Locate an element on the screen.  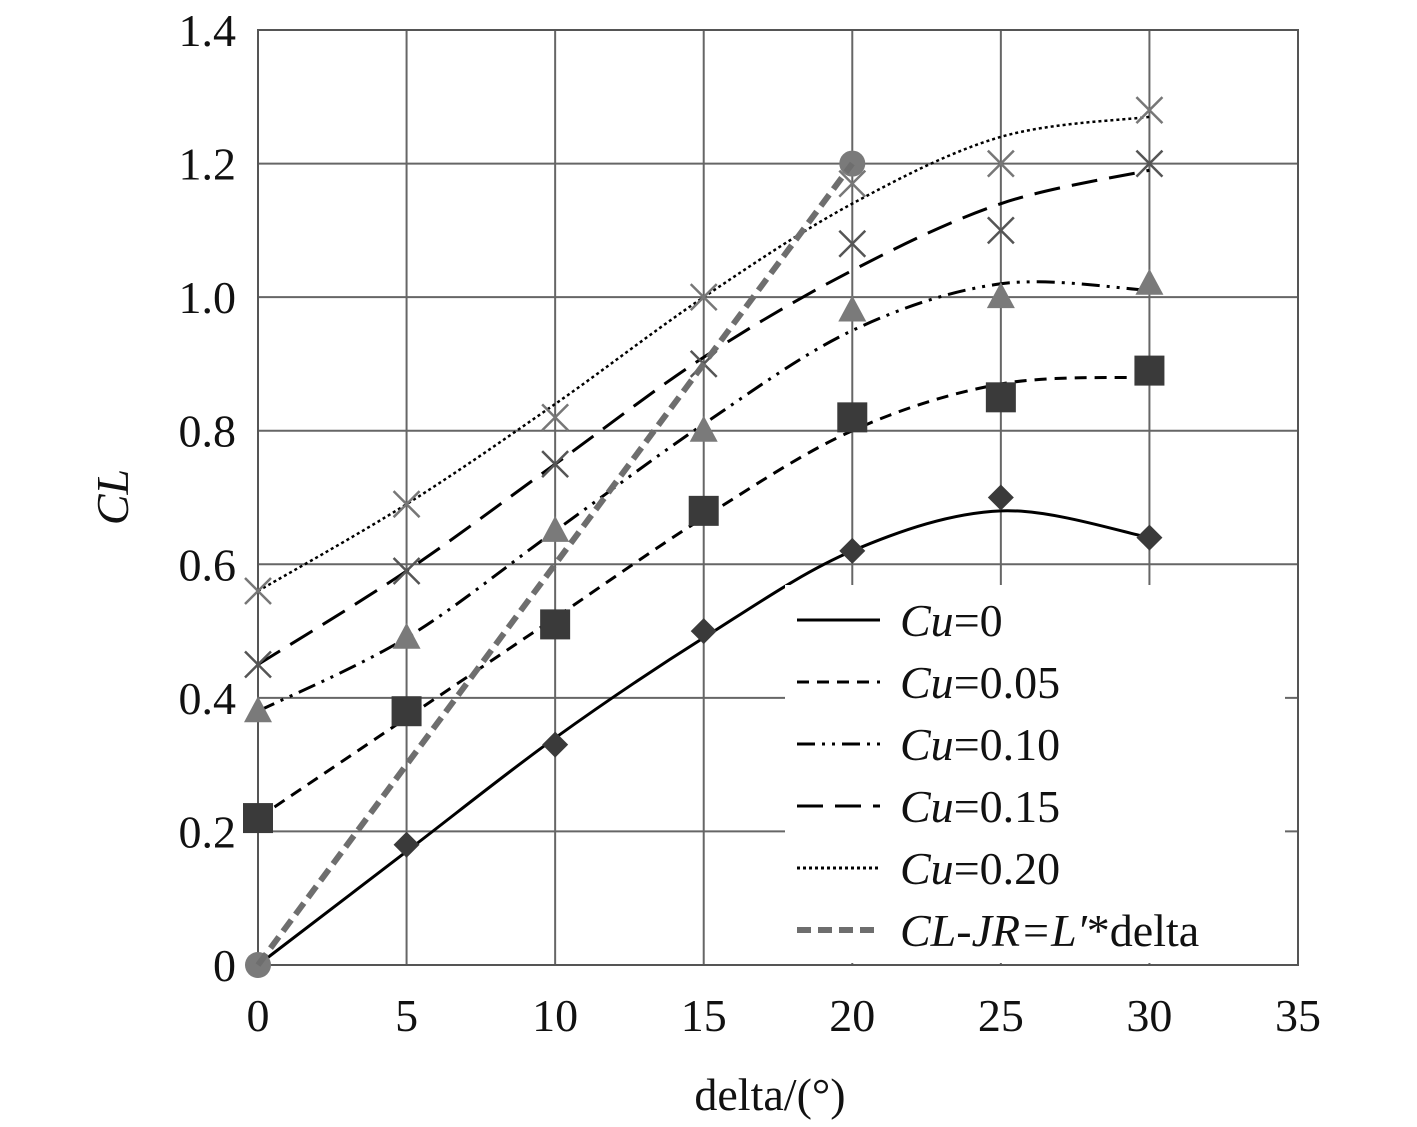
legend-label-2: Cu=0.10 is located at coordinates (980, 744).